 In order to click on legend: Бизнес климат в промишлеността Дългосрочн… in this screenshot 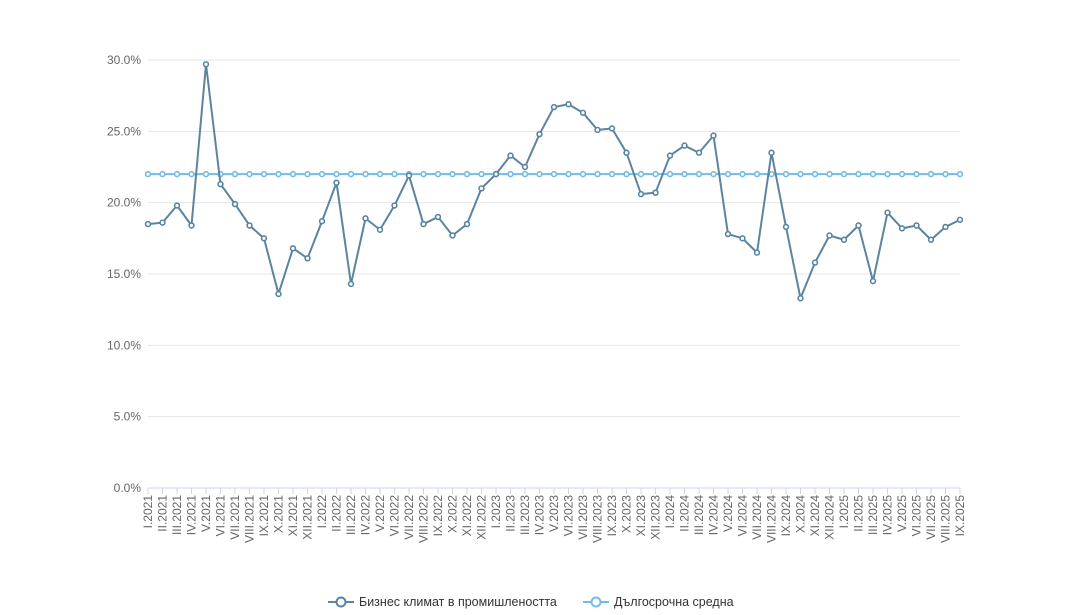, I will do `click(531, 602)`.